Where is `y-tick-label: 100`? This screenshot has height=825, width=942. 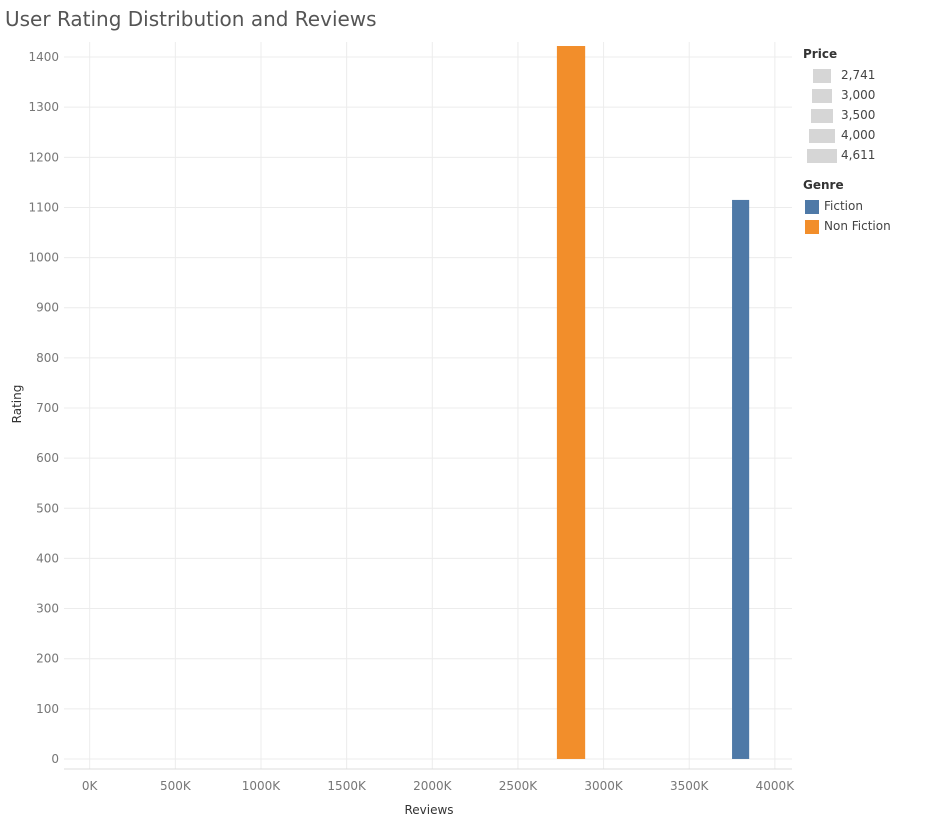
y-tick-label: 100 is located at coordinates (47, 709).